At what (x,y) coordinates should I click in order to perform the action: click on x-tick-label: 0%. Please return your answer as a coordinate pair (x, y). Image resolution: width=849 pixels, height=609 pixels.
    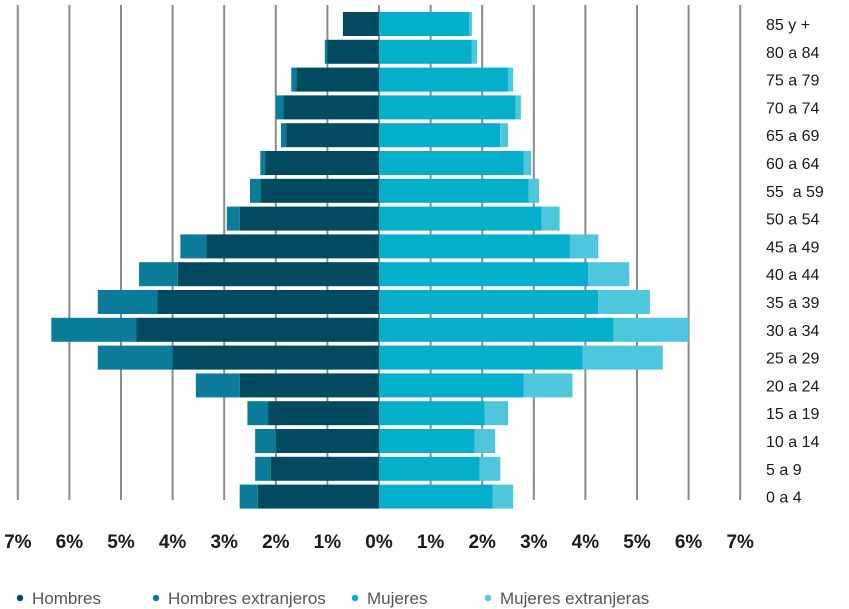
    Looking at the image, I should click on (379, 542).